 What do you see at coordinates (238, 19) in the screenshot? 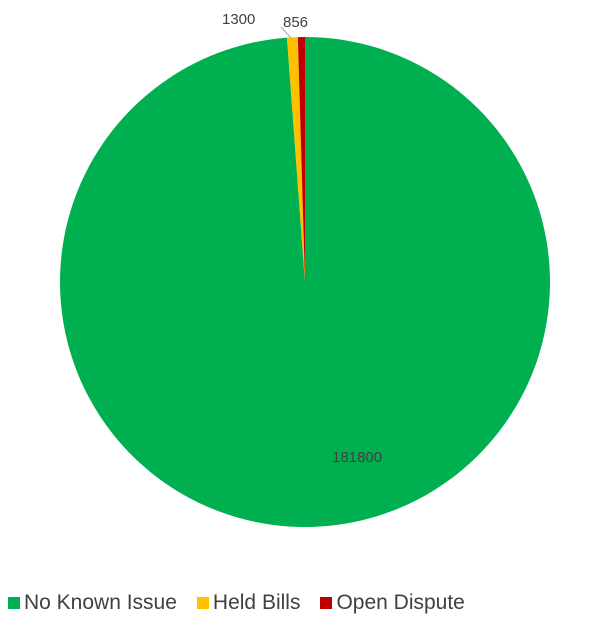
I see `data-label-held-bills: 1300` at bounding box center [238, 19].